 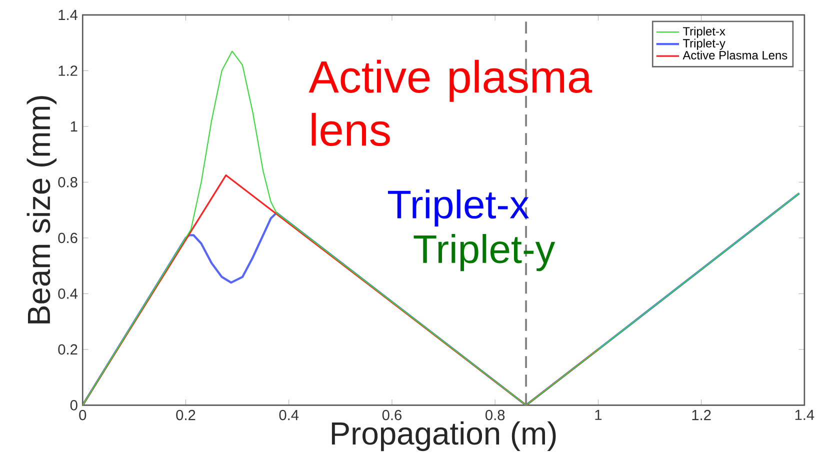 I want to click on y-tick-label: 1.4, so click(x=68, y=15).